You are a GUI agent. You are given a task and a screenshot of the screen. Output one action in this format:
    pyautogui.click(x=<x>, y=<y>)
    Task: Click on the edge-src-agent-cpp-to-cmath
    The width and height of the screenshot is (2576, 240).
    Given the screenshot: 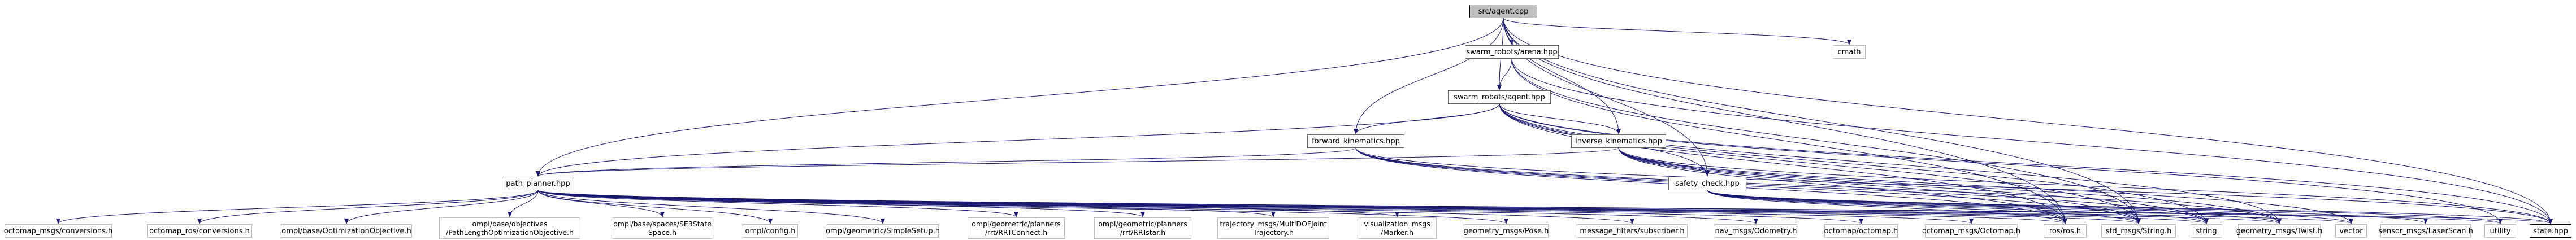 What is the action you would take?
    pyautogui.click(x=1677, y=31)
    